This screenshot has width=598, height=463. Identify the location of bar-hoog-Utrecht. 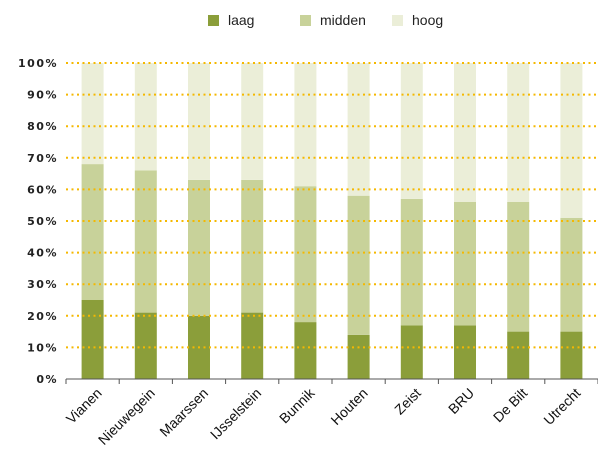
(571, 140).